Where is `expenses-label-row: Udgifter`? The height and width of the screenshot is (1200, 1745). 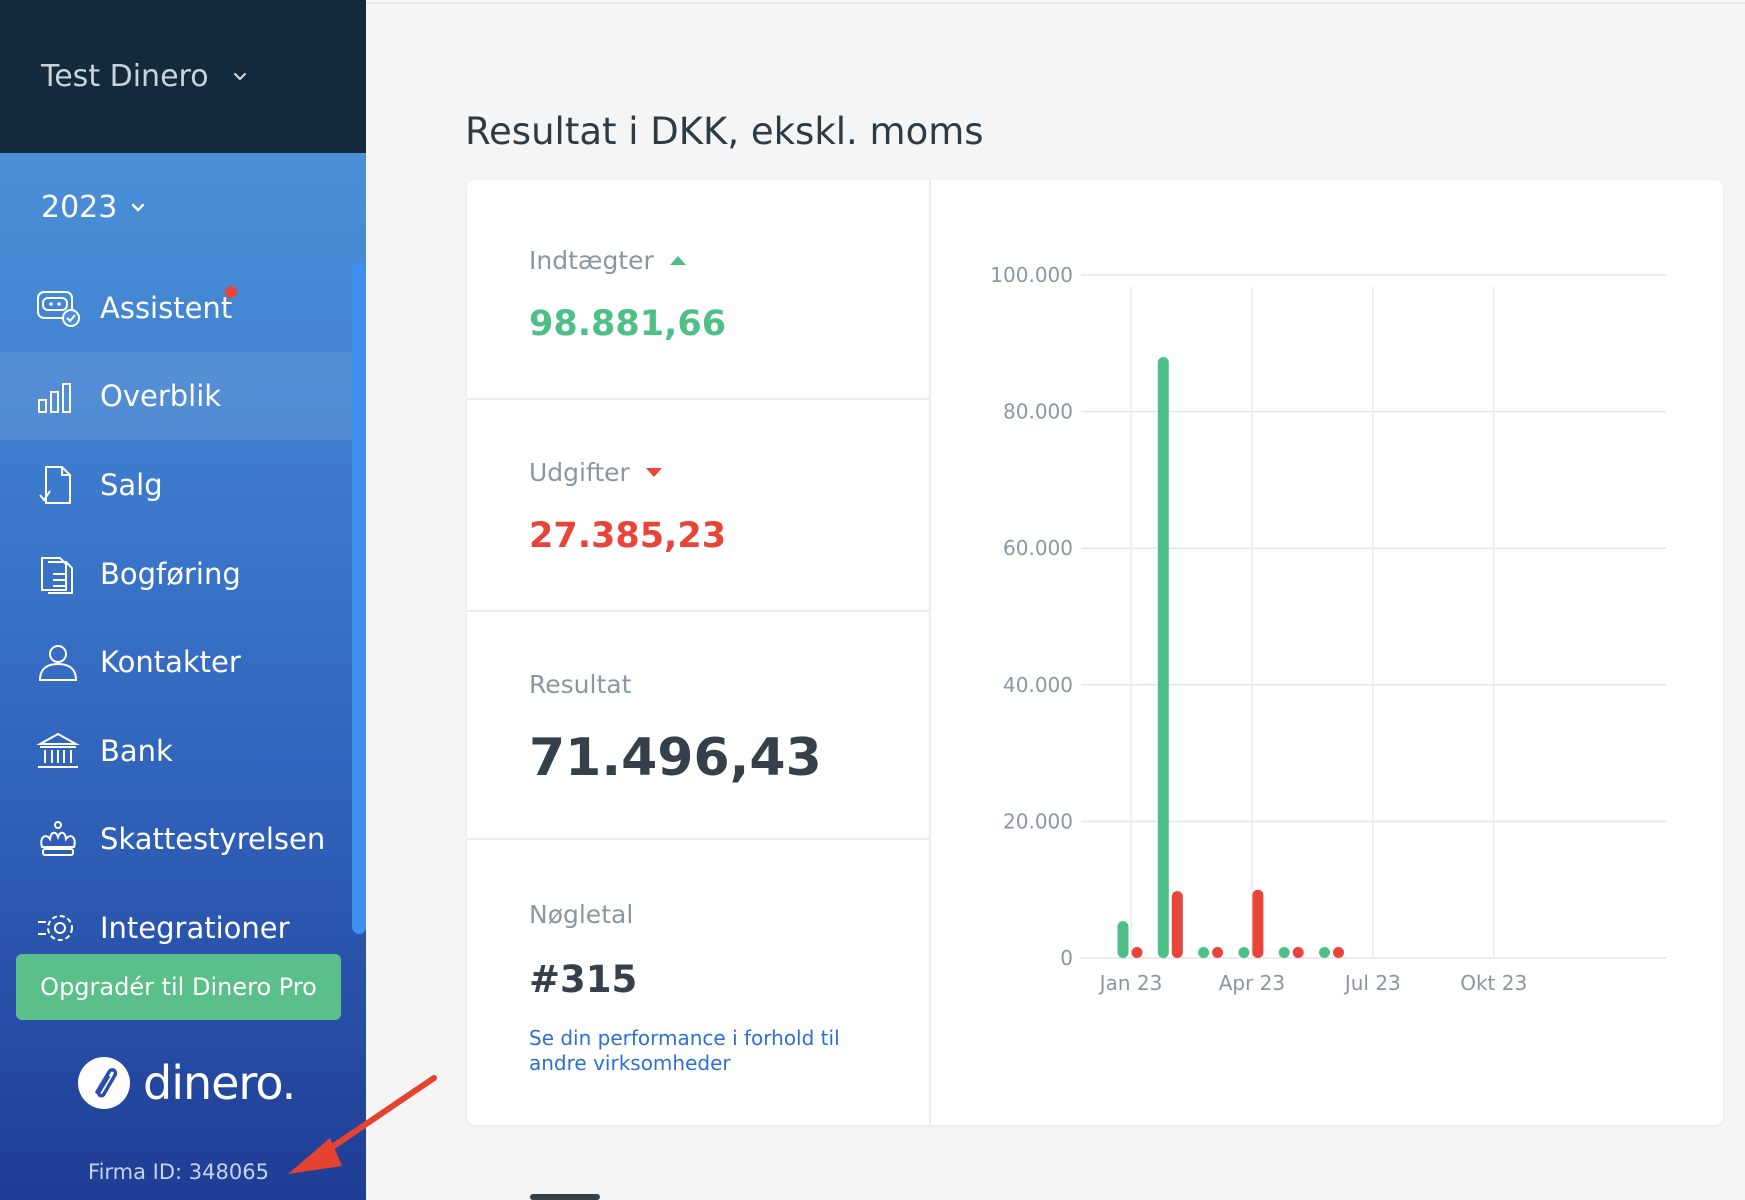 expenses-label-row: Udgifter is located at coordinates (595, 472).